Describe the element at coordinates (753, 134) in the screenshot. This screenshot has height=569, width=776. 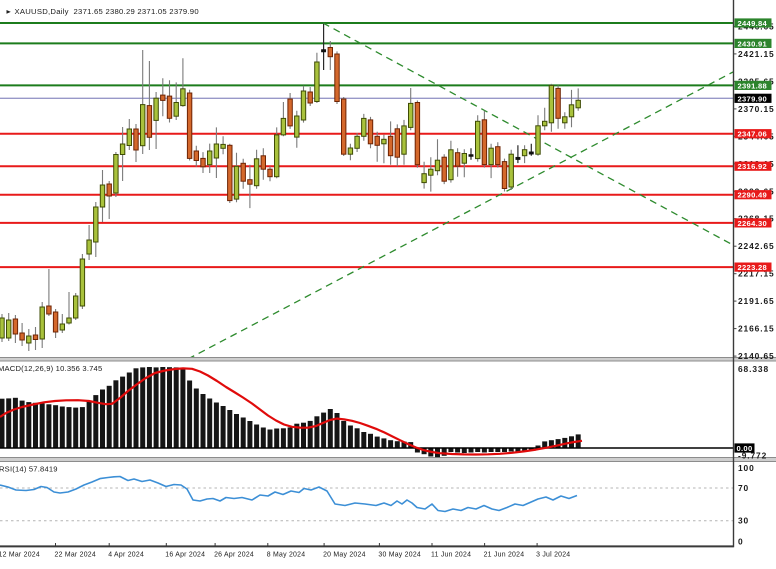
I see `svg-text: 2347.06` at that location.